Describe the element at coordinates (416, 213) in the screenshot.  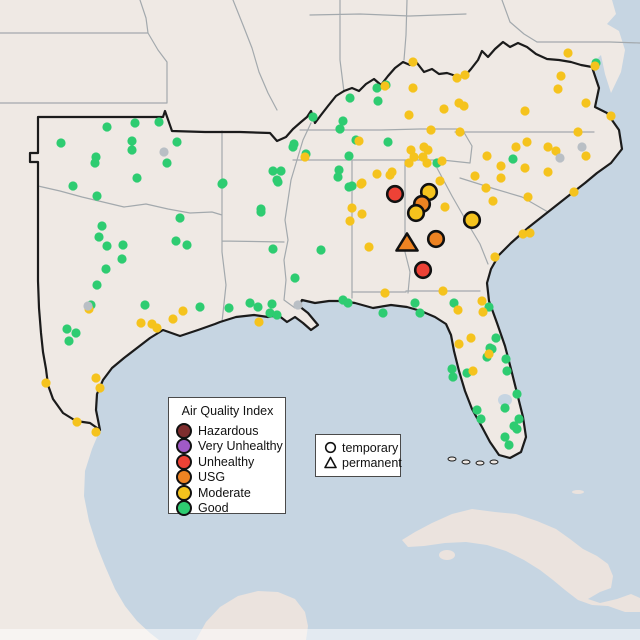
I see `temporary-station-marker-moderate` at that location.